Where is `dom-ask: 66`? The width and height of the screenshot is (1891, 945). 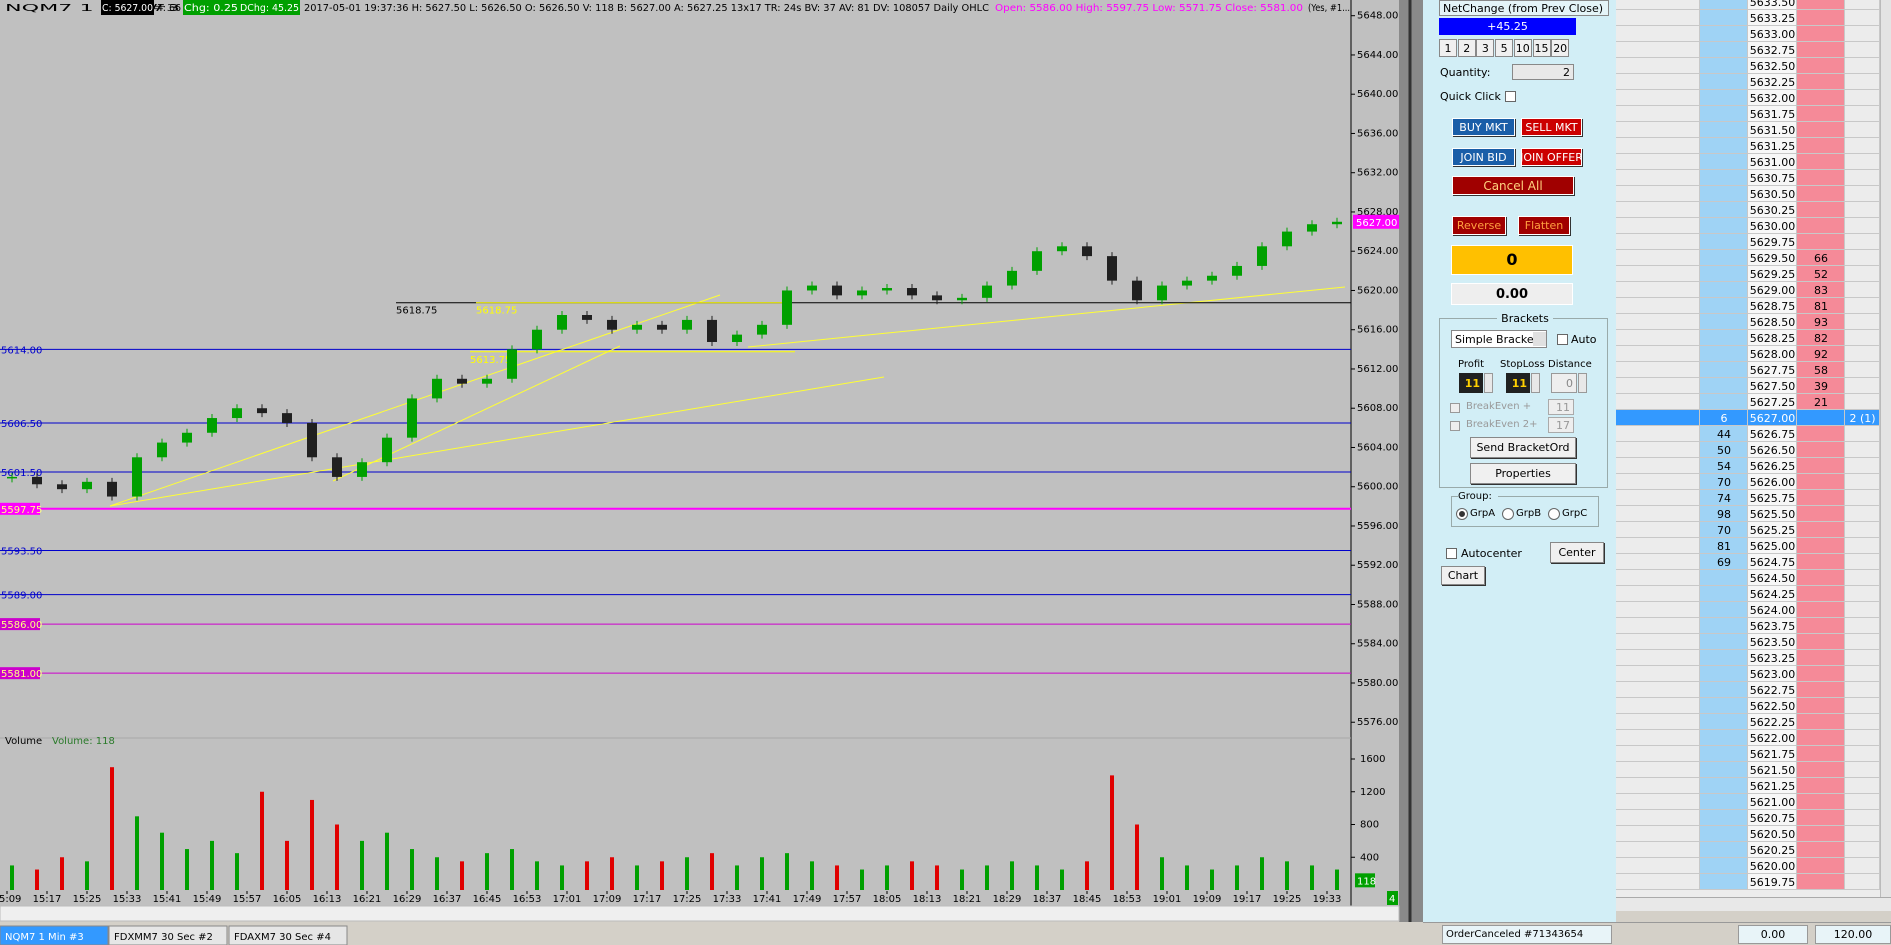 dom-ask: 66 is located at coordinates (1821, 258).